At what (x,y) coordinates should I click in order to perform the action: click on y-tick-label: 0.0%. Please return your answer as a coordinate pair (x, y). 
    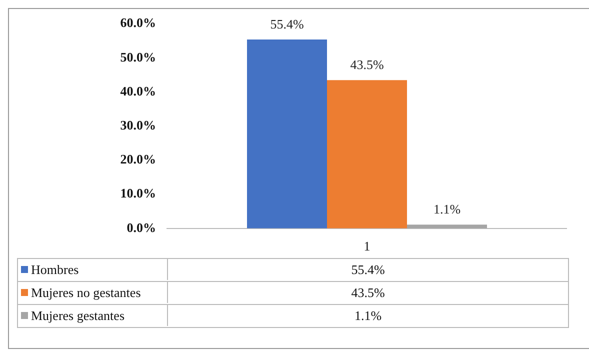
    Looking at the image, I should click on (141, 227).